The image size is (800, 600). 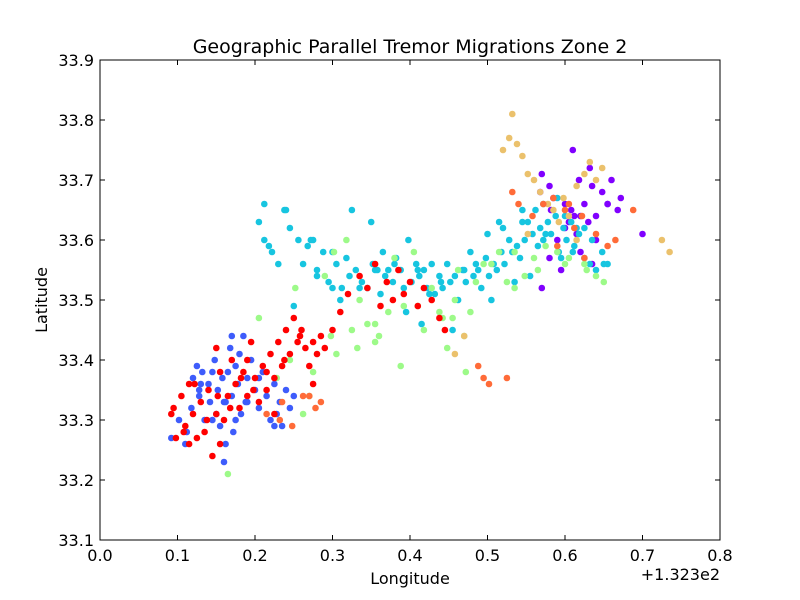 What do you see at coordinates (409, 555) in the screenshot?
I see `x-tick-label: 0.4` at bounding box center [409, 555].